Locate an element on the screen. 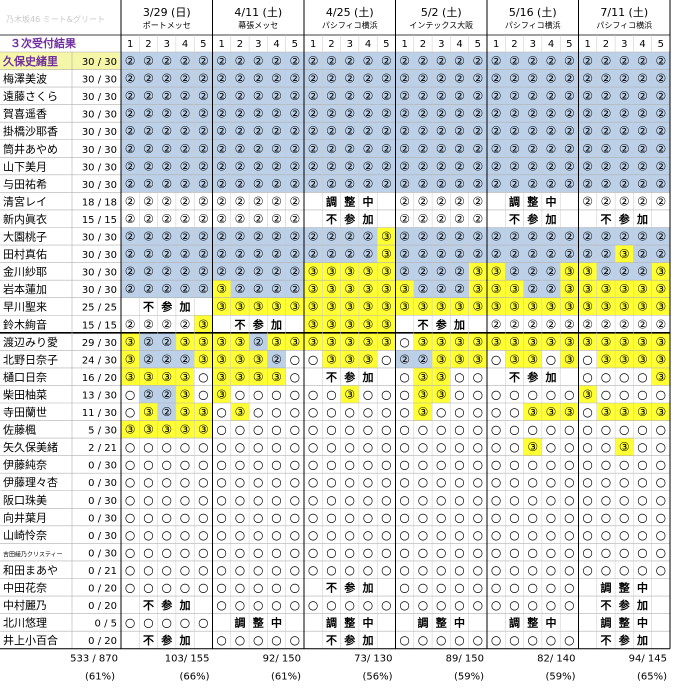 The height and width of the screenshot is (693, 680). member-score: 30 / 30 is located at coordinates (99, 255).